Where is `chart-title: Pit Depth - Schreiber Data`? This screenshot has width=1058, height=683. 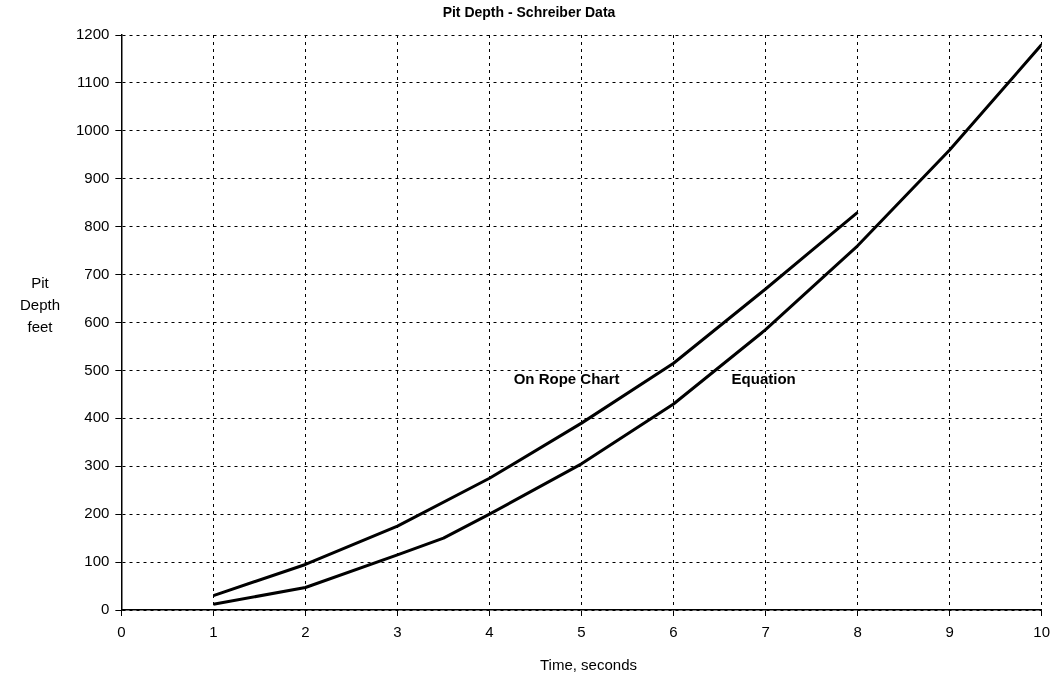 chart-title: Pit Depth - Schreiber Data is located at coordinates (529, 12).